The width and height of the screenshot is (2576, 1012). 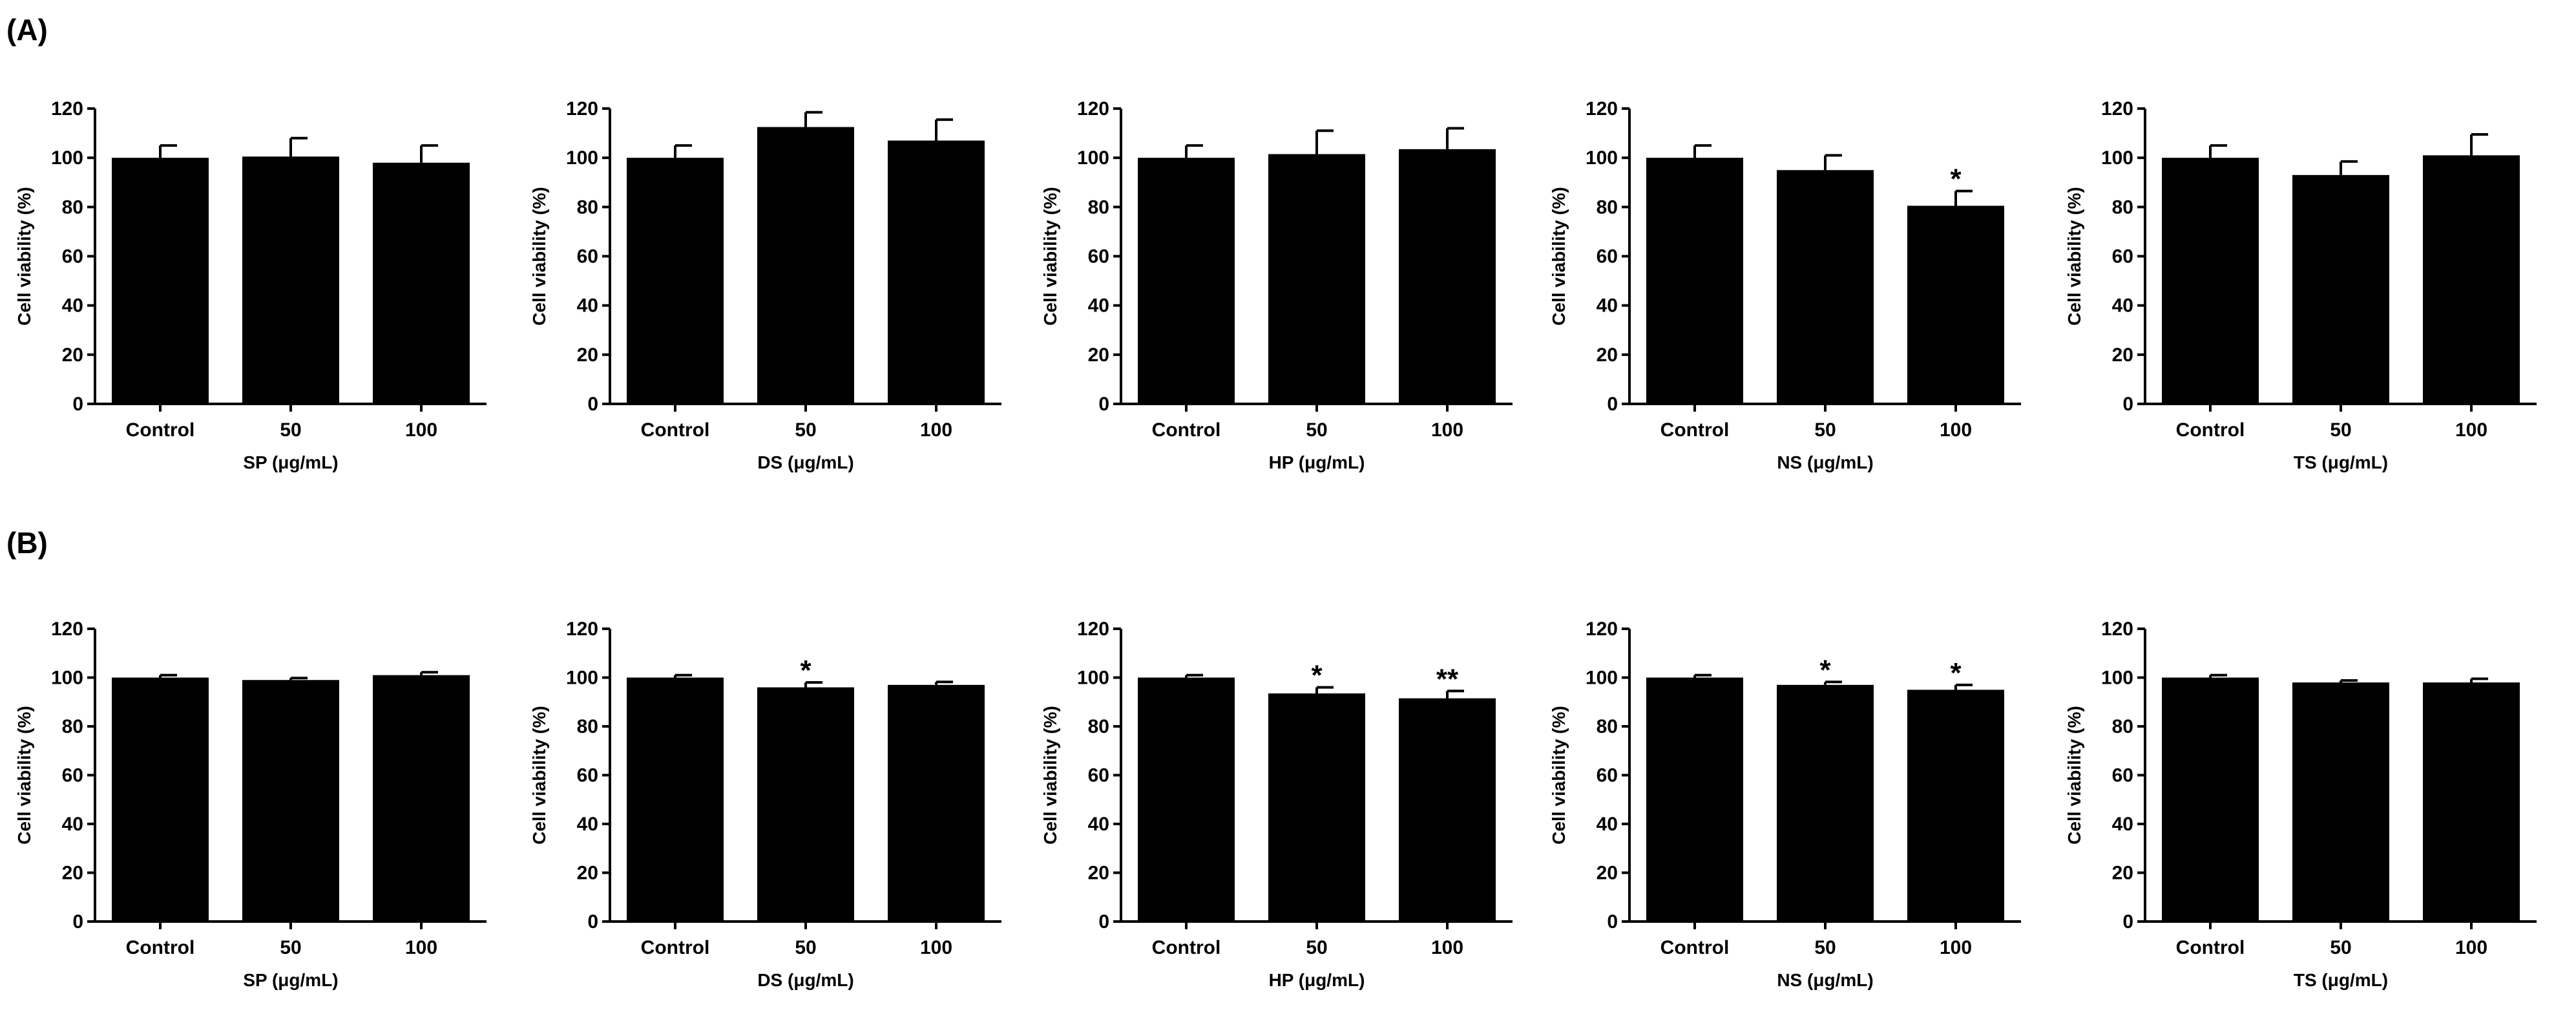 What do you see at coordinates (27, 30) in the screenshot?
I see `panel-label-a: (A)` at bounding box center [27, 30].